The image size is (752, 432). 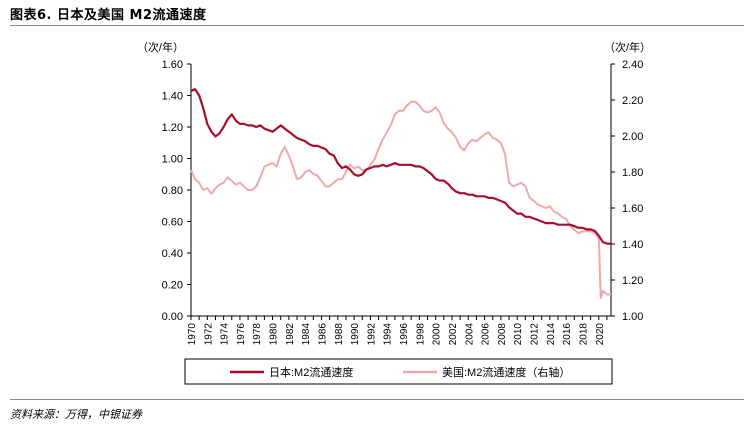 I want to click on x-tick-label: 2006, so click(x=486, y=334).